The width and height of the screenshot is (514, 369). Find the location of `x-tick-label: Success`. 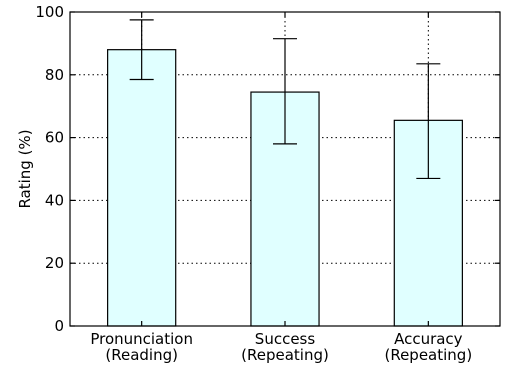

x-tick-label: Success is located at coordinates (285, 339).